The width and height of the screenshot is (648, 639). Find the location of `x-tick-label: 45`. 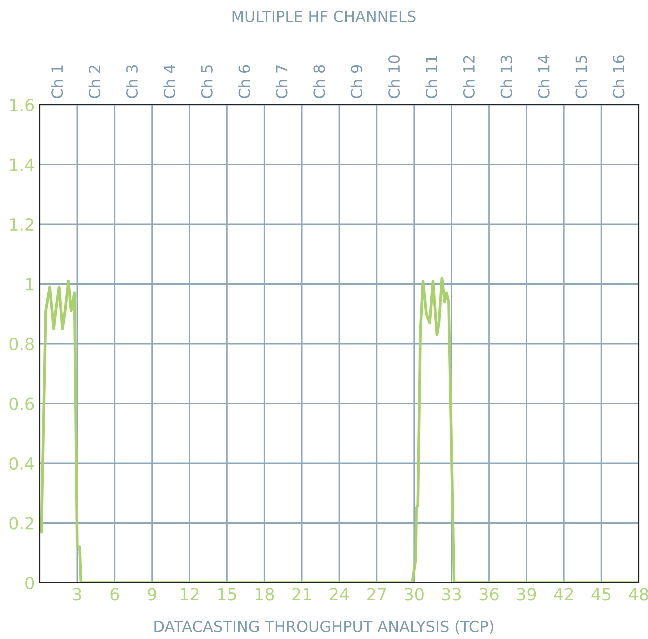

x-tick-label: 45 is located at coordinates (601, 594).